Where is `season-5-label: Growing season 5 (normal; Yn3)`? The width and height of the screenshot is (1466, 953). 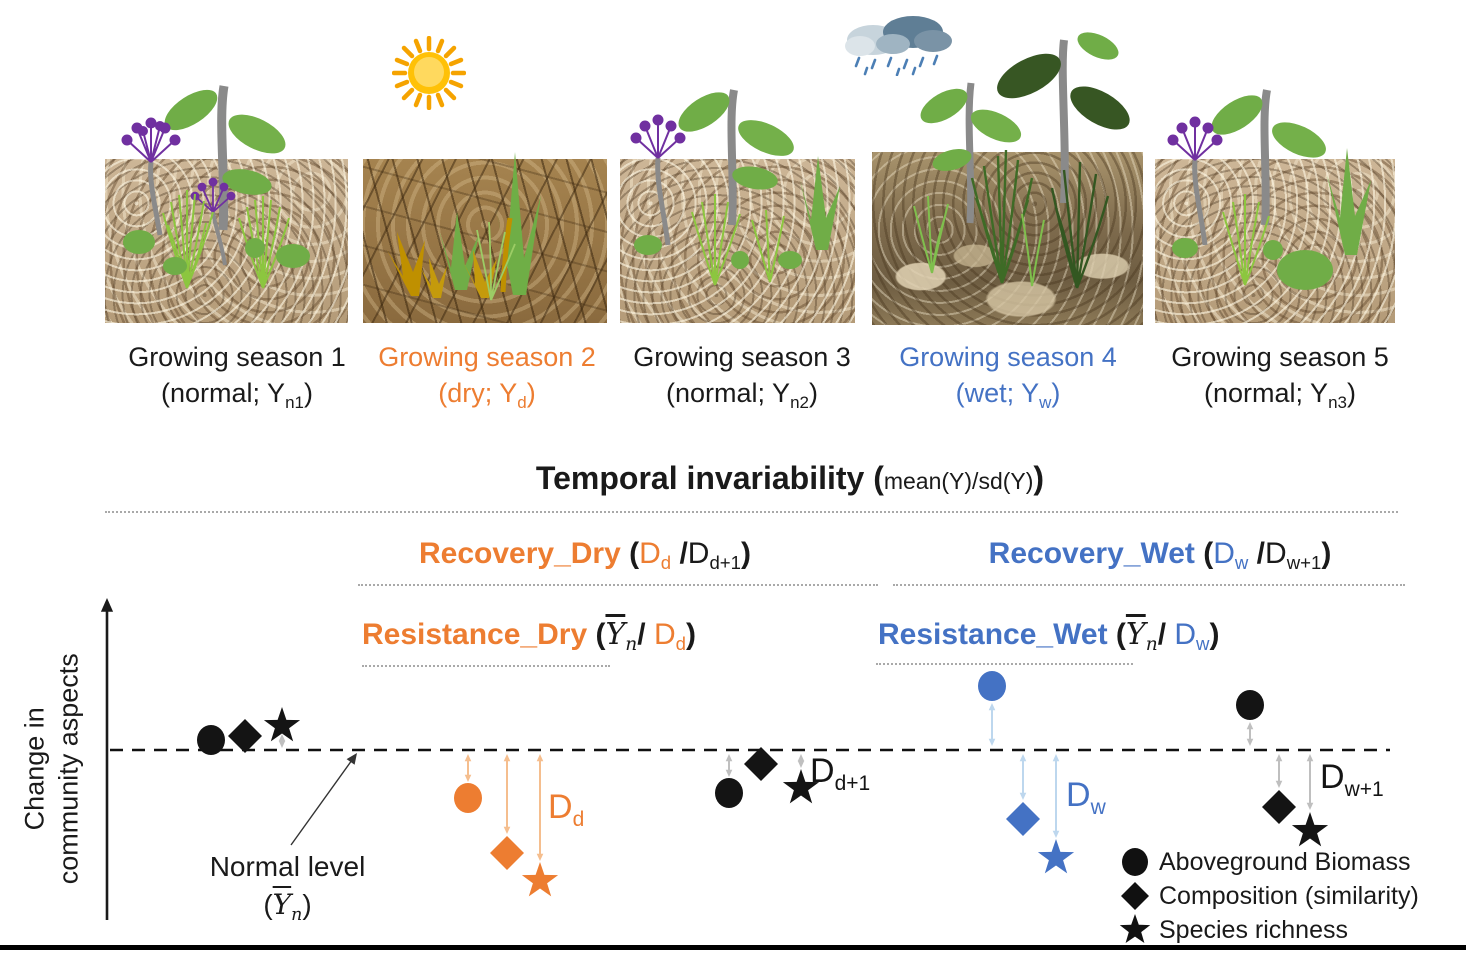
season-5-label: Growing season 5 (normal; Yn3) is located at coordinates (1280, 377).